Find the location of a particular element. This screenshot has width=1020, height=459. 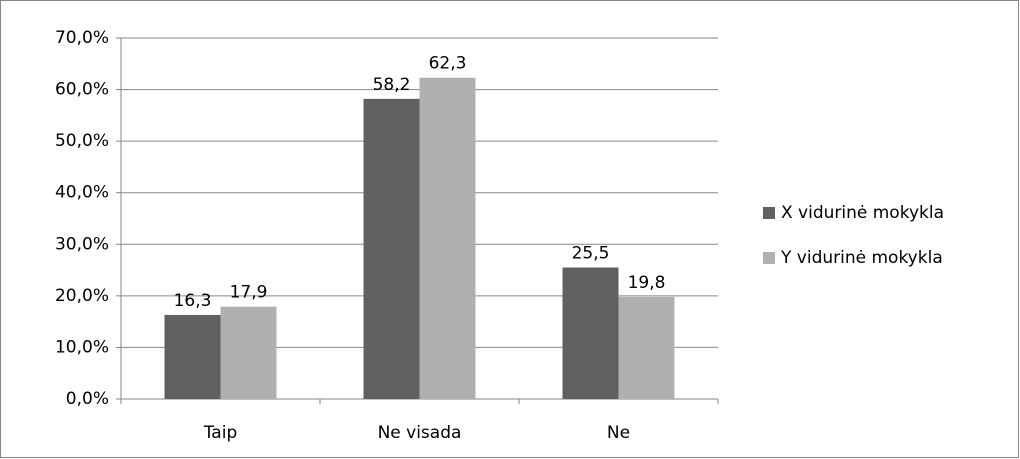

x-tick-label: Ne is located at coordinates (618, 433).